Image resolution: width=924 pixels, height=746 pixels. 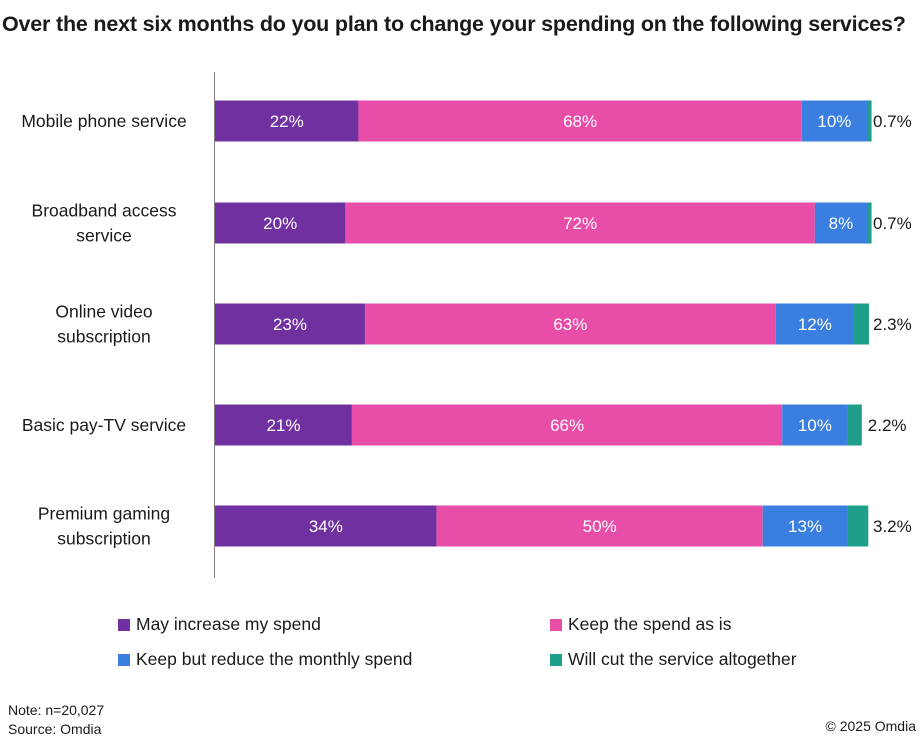 I want to click on data-label: 66%, so click(x=567, y=425).